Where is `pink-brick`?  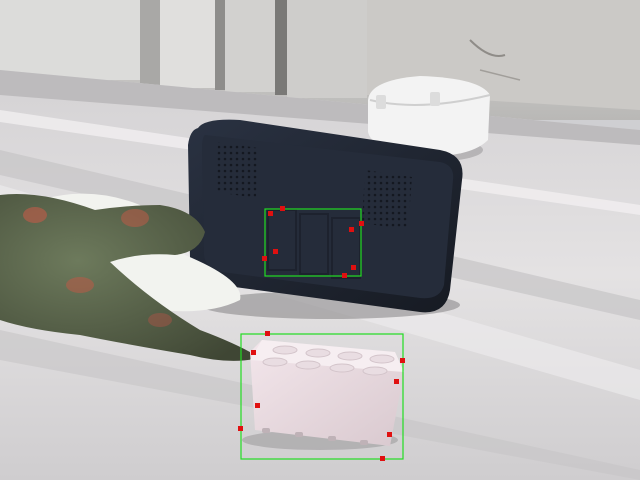 pink-brick is located at coordinates (323, 395).